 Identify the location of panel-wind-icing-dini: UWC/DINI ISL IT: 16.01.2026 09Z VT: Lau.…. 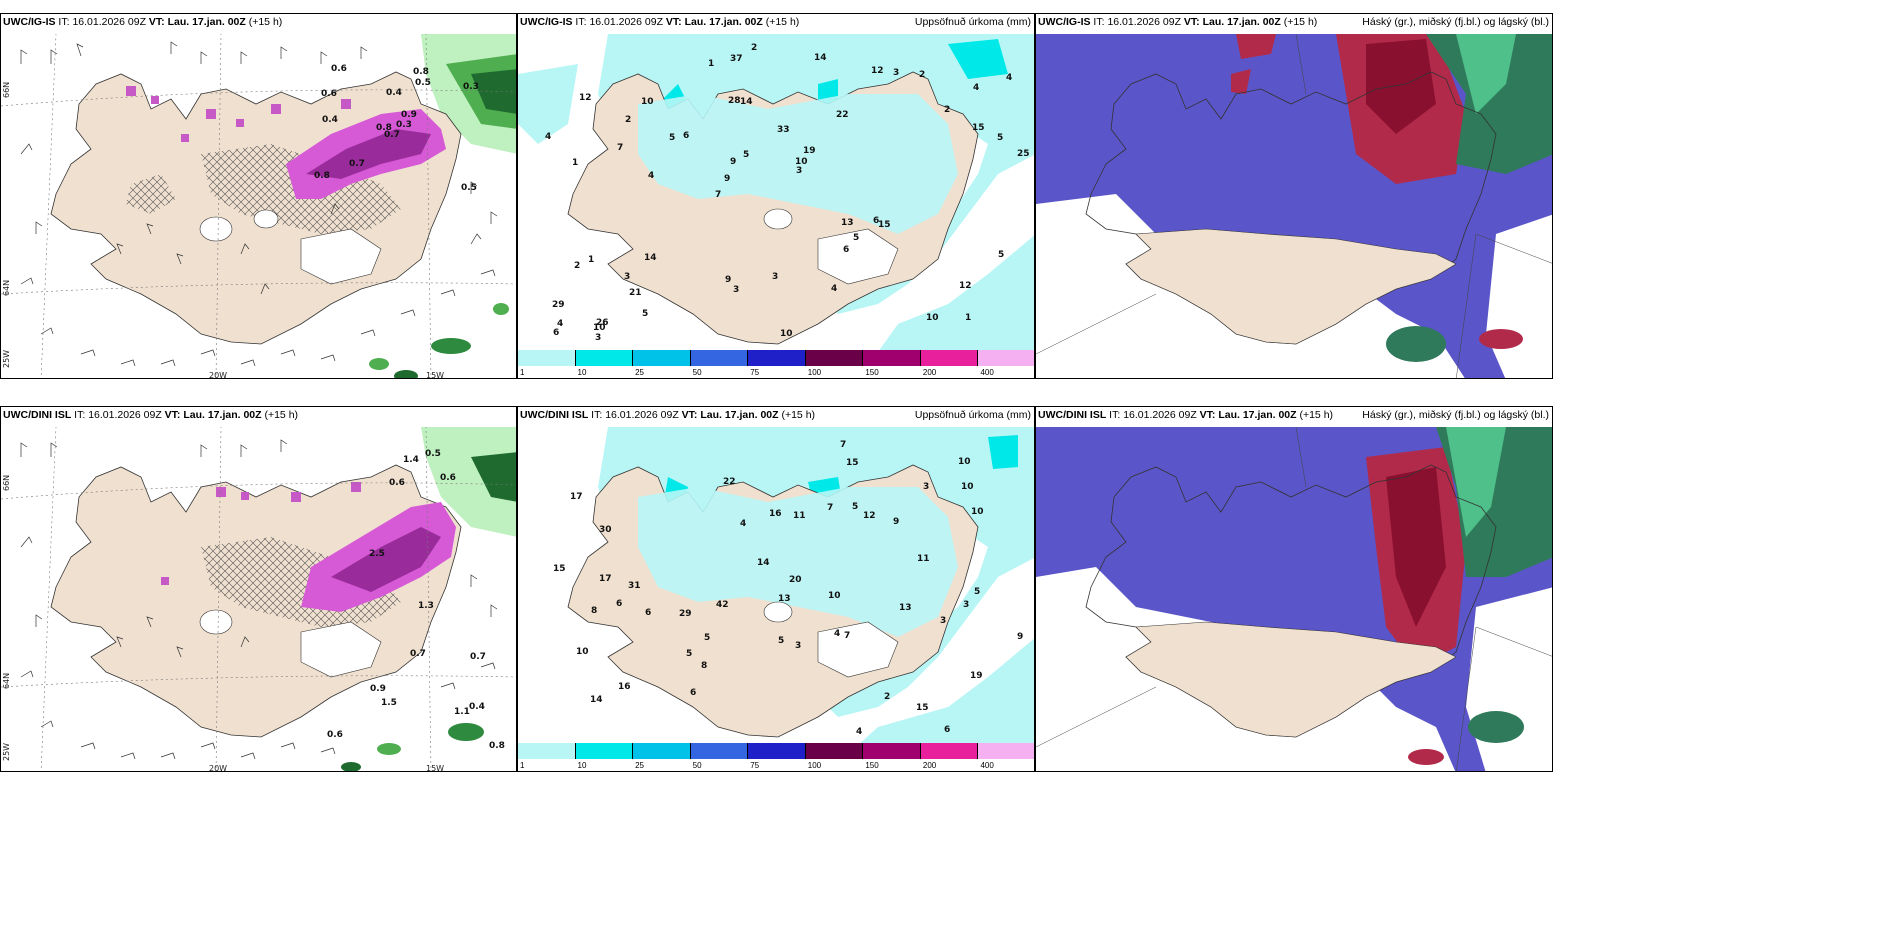
(258, 589).